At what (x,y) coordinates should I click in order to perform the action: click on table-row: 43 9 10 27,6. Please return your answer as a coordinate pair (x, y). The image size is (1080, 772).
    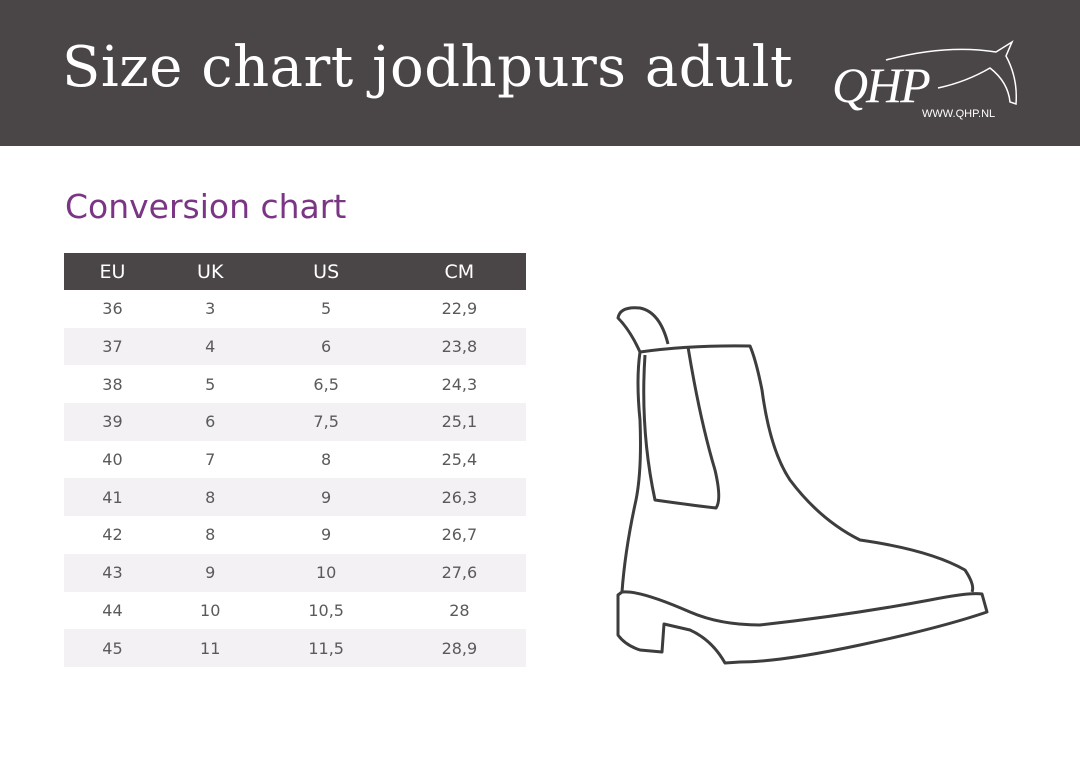
    Looking at the image, I should click on (295, 572).